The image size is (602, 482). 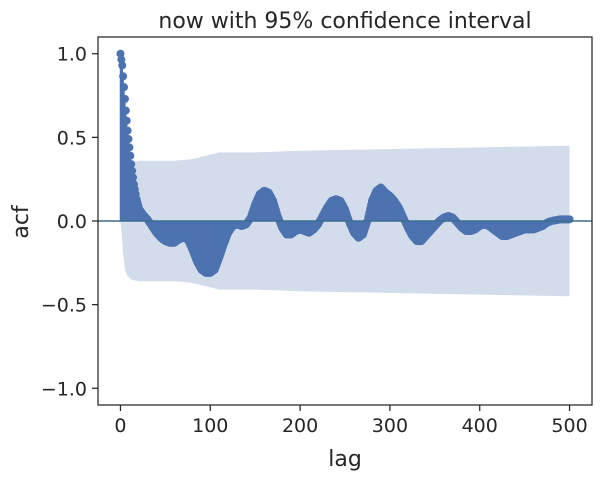 What do you see at coordinates (569, 426) in the screenshot?
I see `x-tick-label: 500` at bounding box center [569, 426].